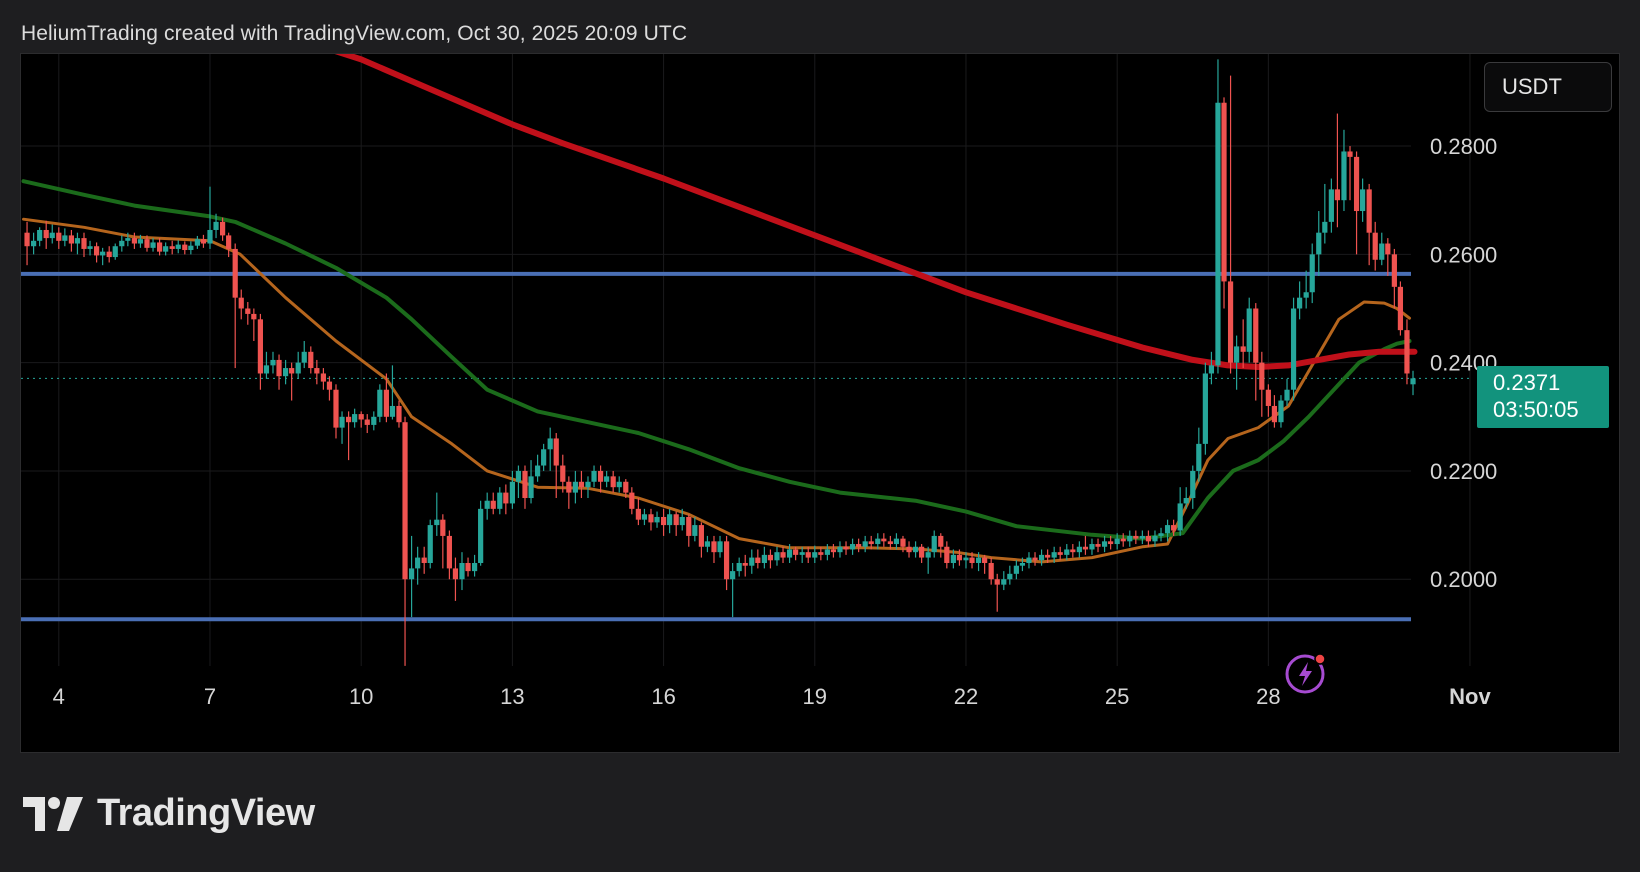 The height and width of the screenshot is (872, 1640). What do you see at coordinates (361, 696) in the screenshot?
I see `time-tick-label: 10` at bounding box center [361, 696].